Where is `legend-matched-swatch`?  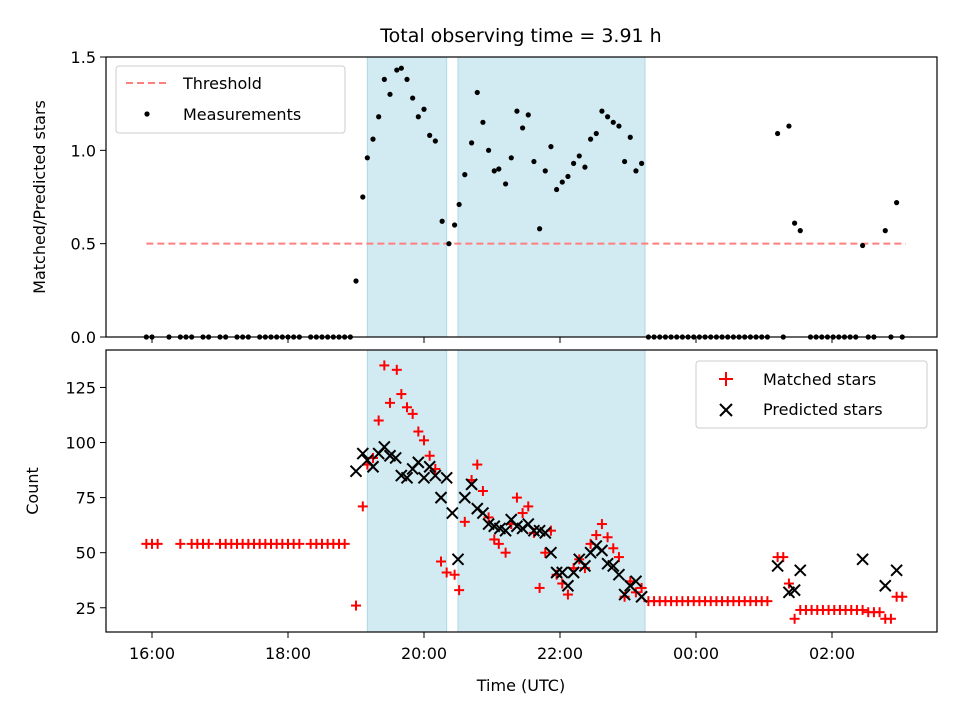
legend-matched-swatch is located at coordinates (726, 379).